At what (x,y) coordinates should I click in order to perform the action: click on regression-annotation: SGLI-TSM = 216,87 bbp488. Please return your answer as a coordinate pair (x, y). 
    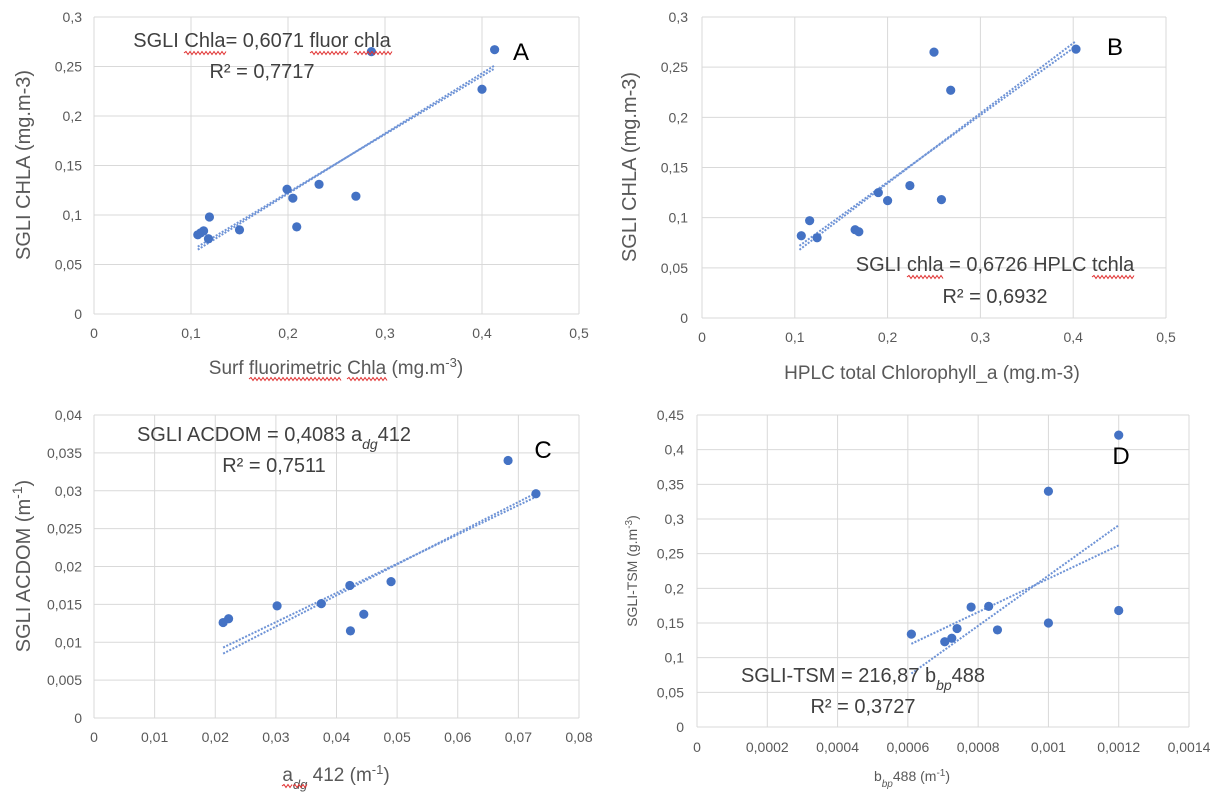
    Looking at the image, I should click on (863, 679).